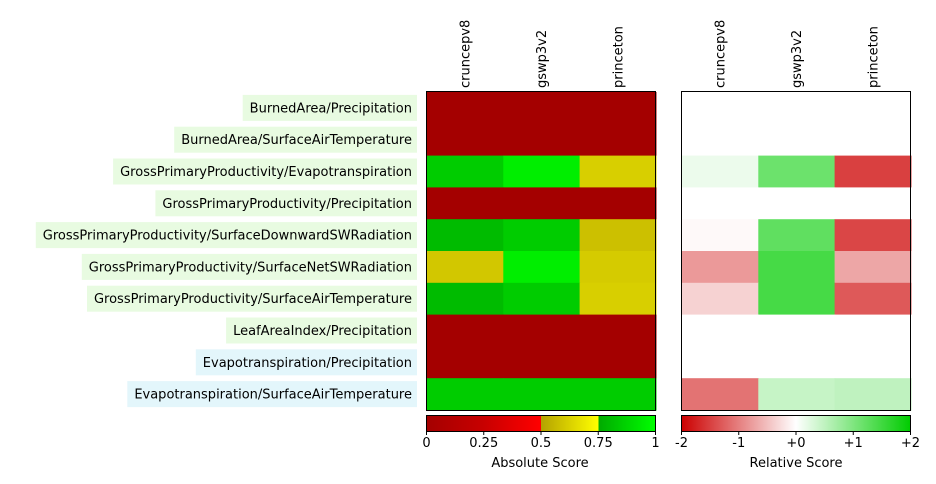  I want to click on relative-colorbar-tick-label: -1, so click(738, 443).